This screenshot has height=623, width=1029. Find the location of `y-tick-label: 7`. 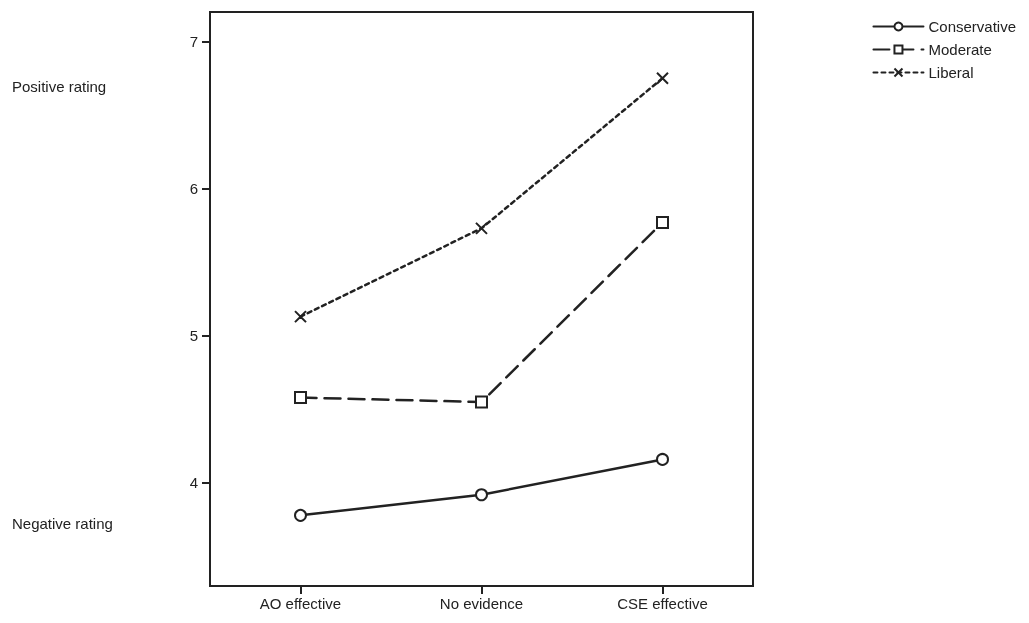

y-tick-label: 7 is located at coordinates (193, 41).